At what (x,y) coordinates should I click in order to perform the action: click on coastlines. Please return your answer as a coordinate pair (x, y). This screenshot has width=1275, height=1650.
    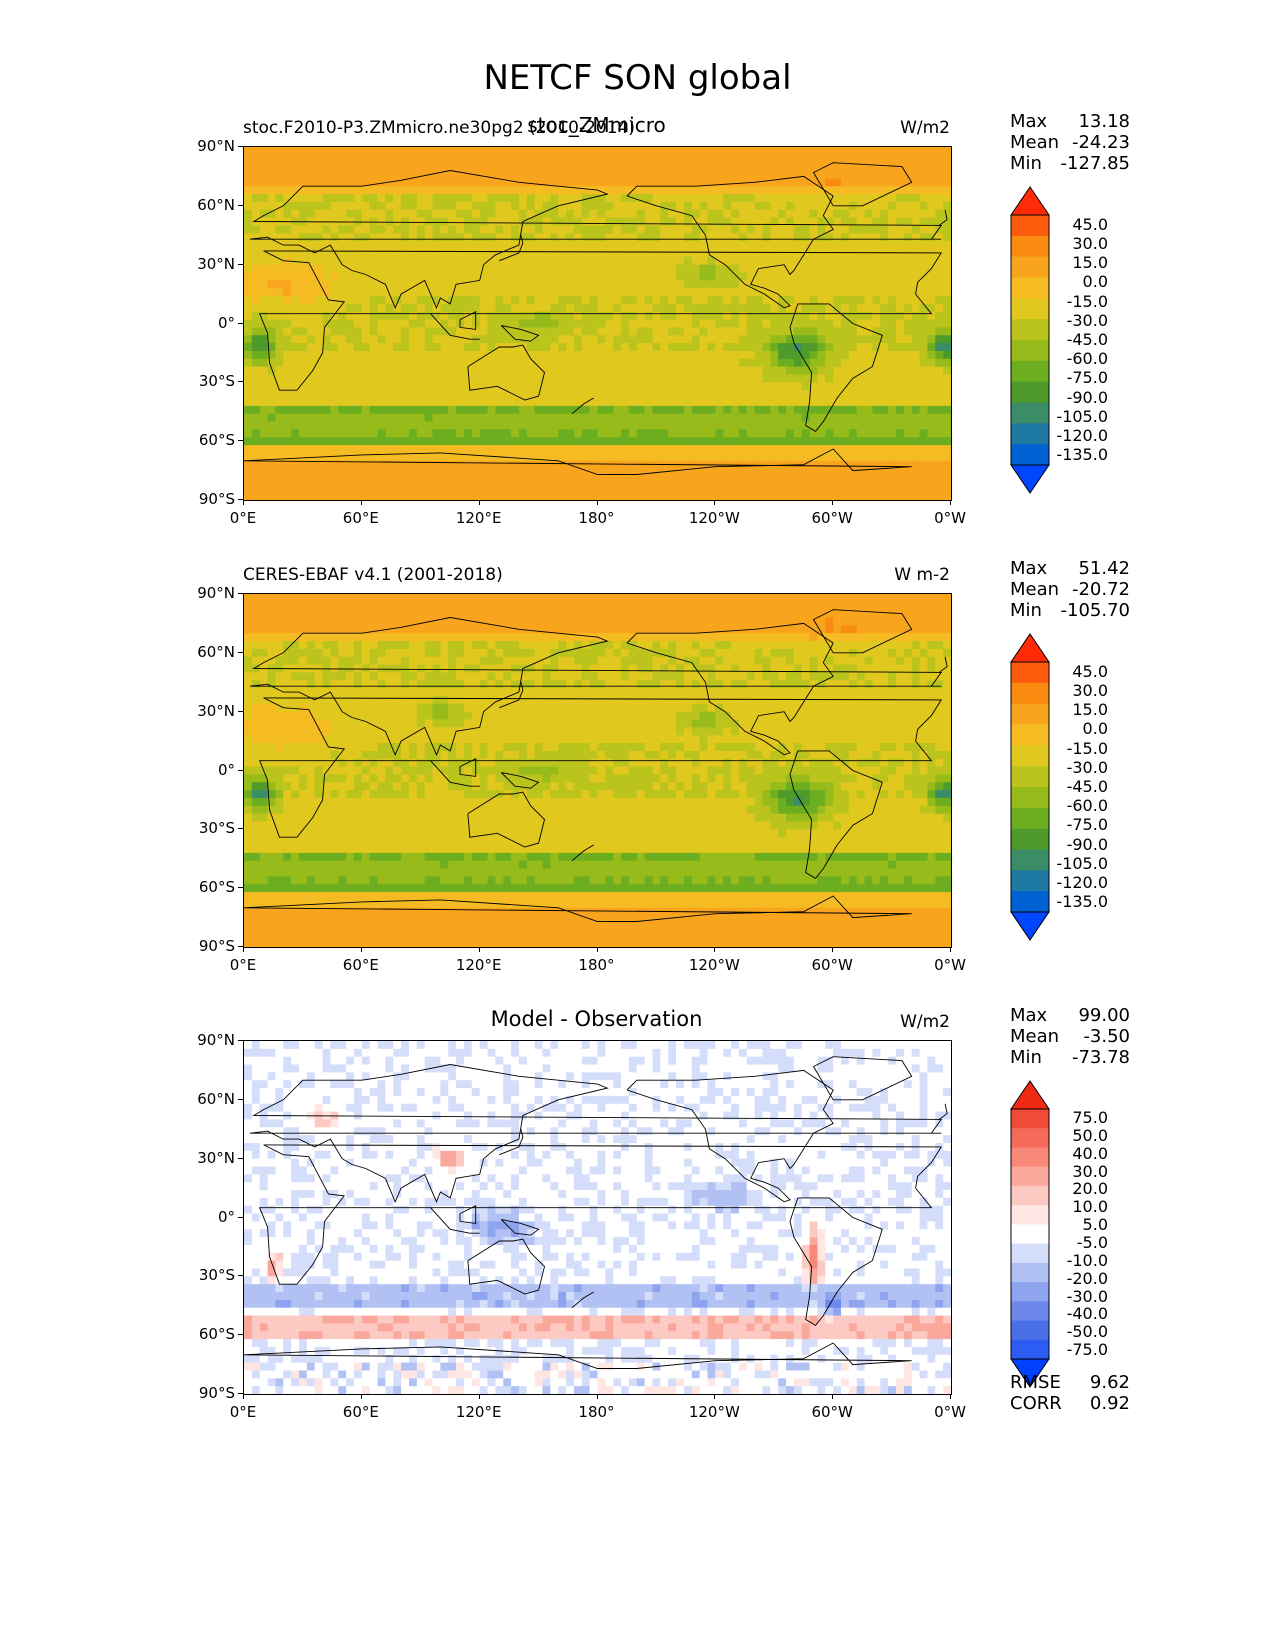
    Looking at the image, I should click on (596, 765).